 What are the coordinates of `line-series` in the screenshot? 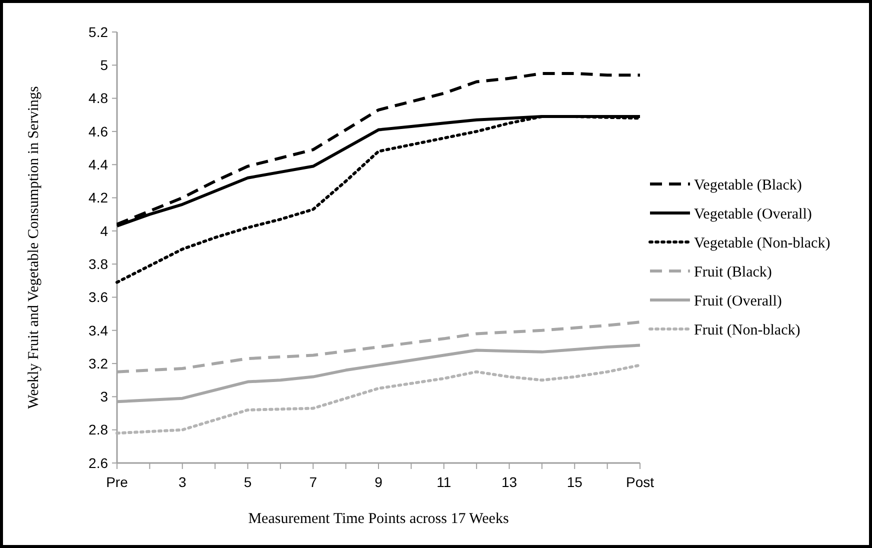 It's located at (379, 399).